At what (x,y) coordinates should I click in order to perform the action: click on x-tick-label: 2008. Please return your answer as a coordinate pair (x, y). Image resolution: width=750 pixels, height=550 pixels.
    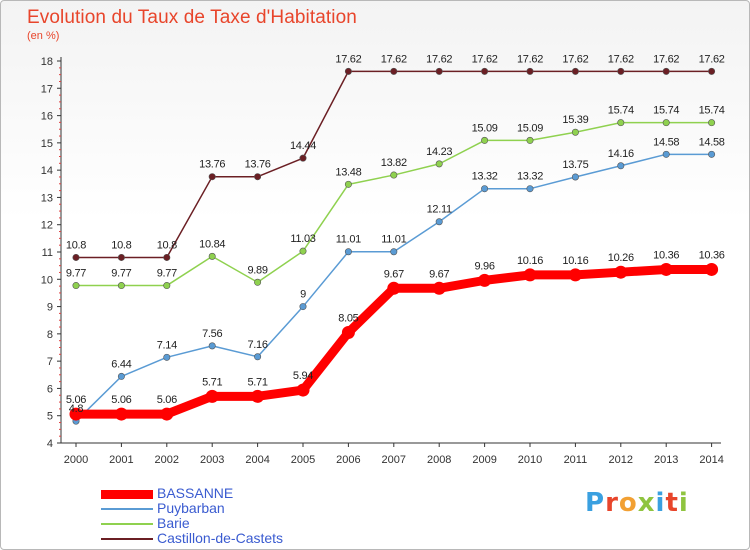
    Looking at the image, I should click on (439, 460).